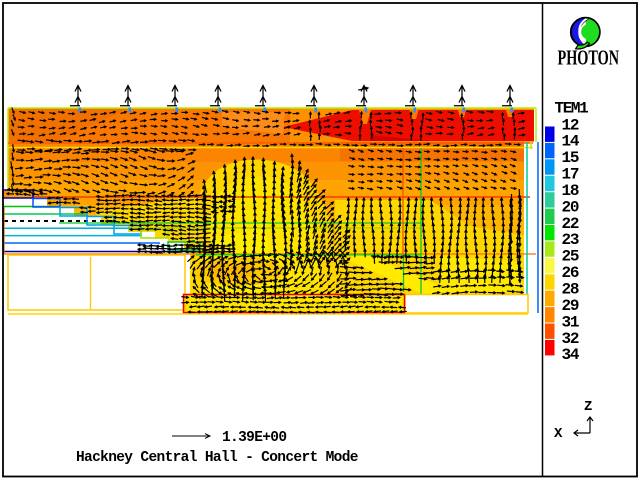 The image size is (640, 480). Describe the element at coordinates (570, 290) in the screenshot. I see `svg-text: 28` at that location.